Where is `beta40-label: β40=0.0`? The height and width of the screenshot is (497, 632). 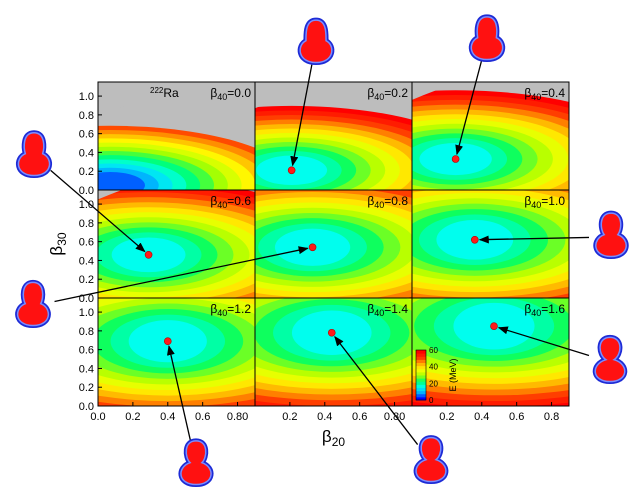 beta40-label: β40=0.0 is located at coordinates (230, 94).